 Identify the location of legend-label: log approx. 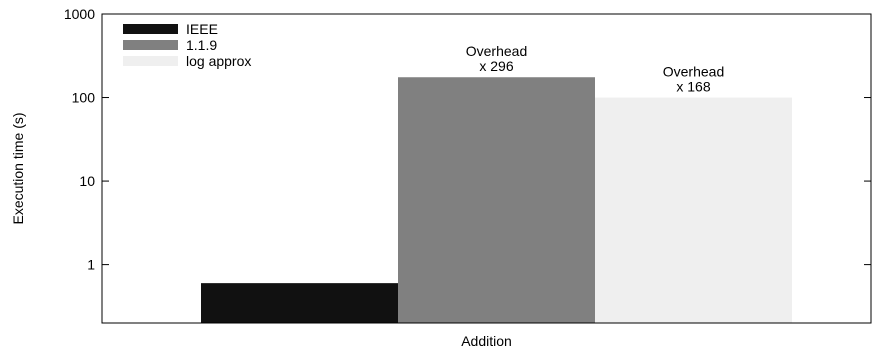
(218, 61).